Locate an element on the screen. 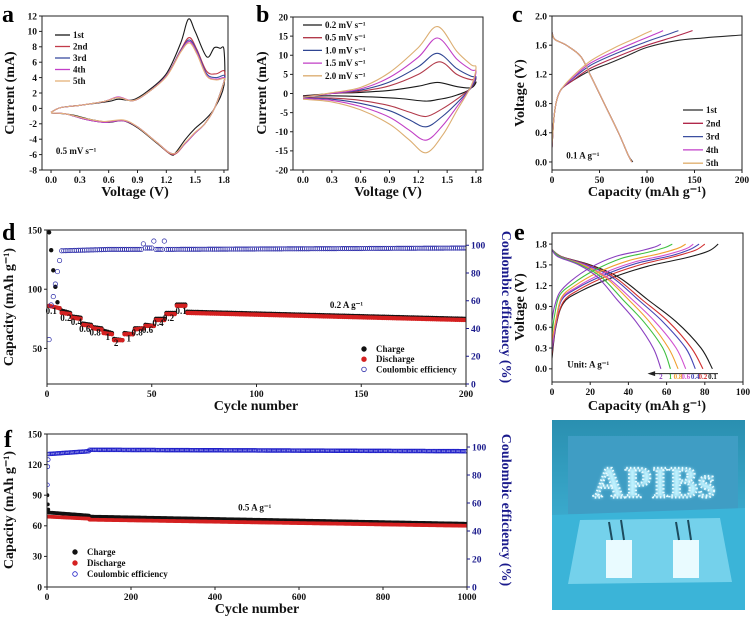 Image resolution: width=753 pixels, height=624 pixels. y-tick-label: 0.3 is located at coordinates (541, 349).